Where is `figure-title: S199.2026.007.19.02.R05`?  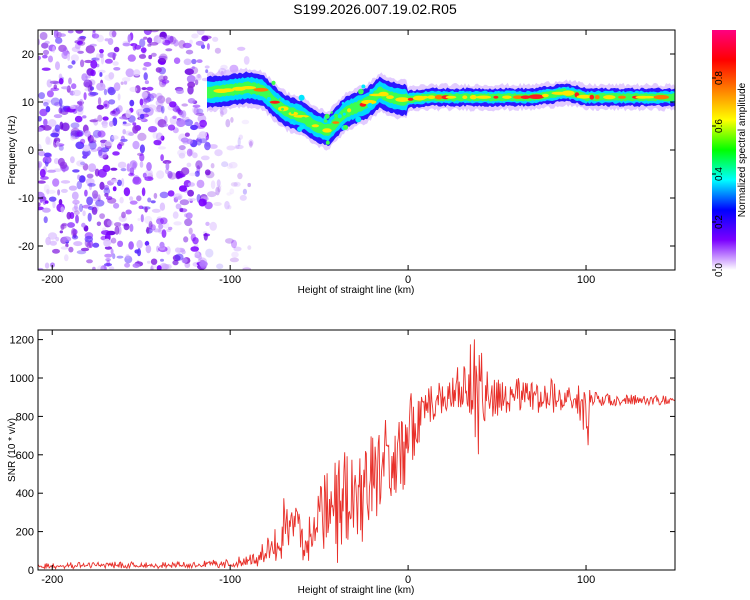 figure-title: S199.2026.007.19.02.R05 is located at coordinates (375, 9).